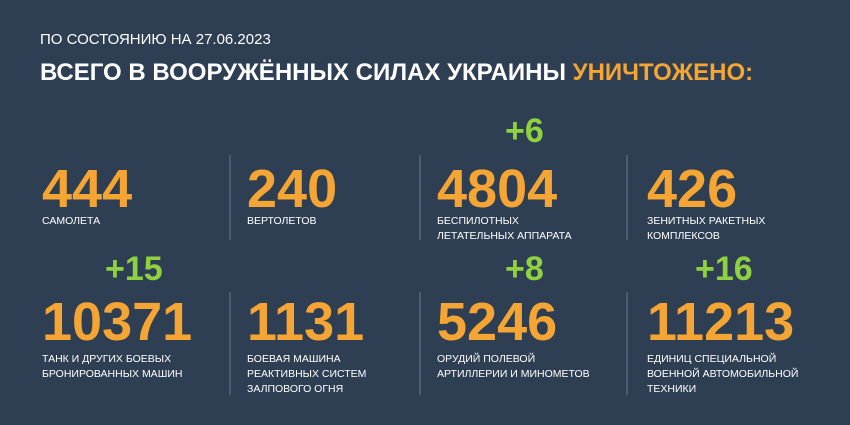 This screenshot has width=850, height=425. What do you see at coordinates (282, 221) in the screenshot?
I see `label: ВЕРТОЛЕТОВ` at bounding box center [282, 221].